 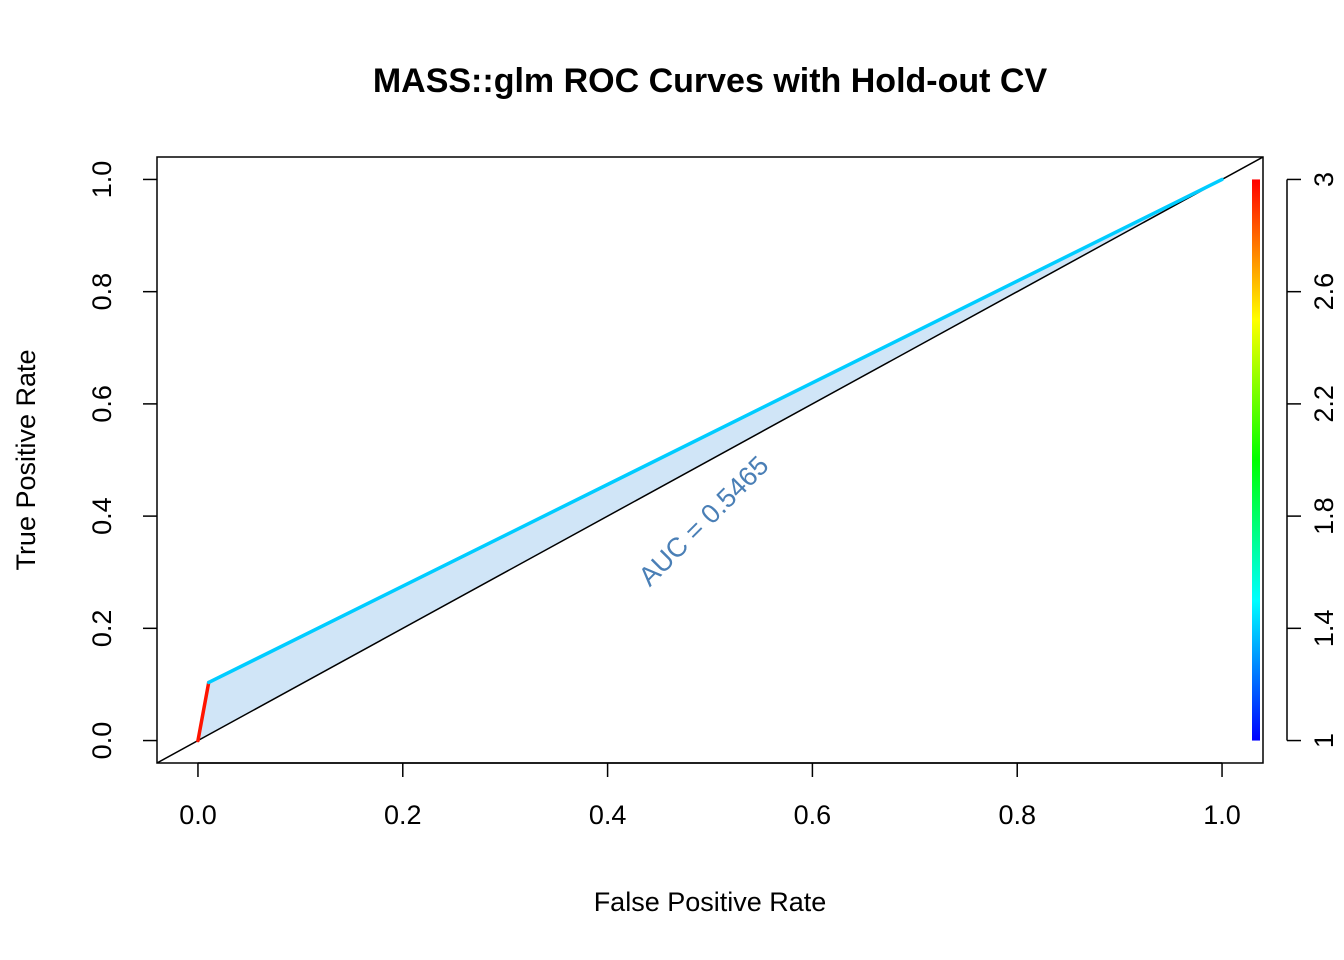 What do you see at coordinates (102, 180) in the screenshot?
I see `y-tick-label: 1.0` at bounding box center [102, 180].